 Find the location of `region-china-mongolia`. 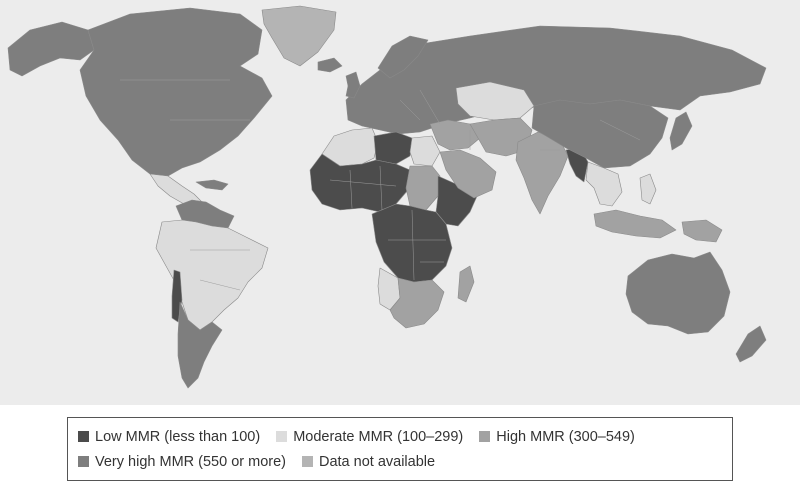

region-china-mongolia is located at coordinates (600, 134).